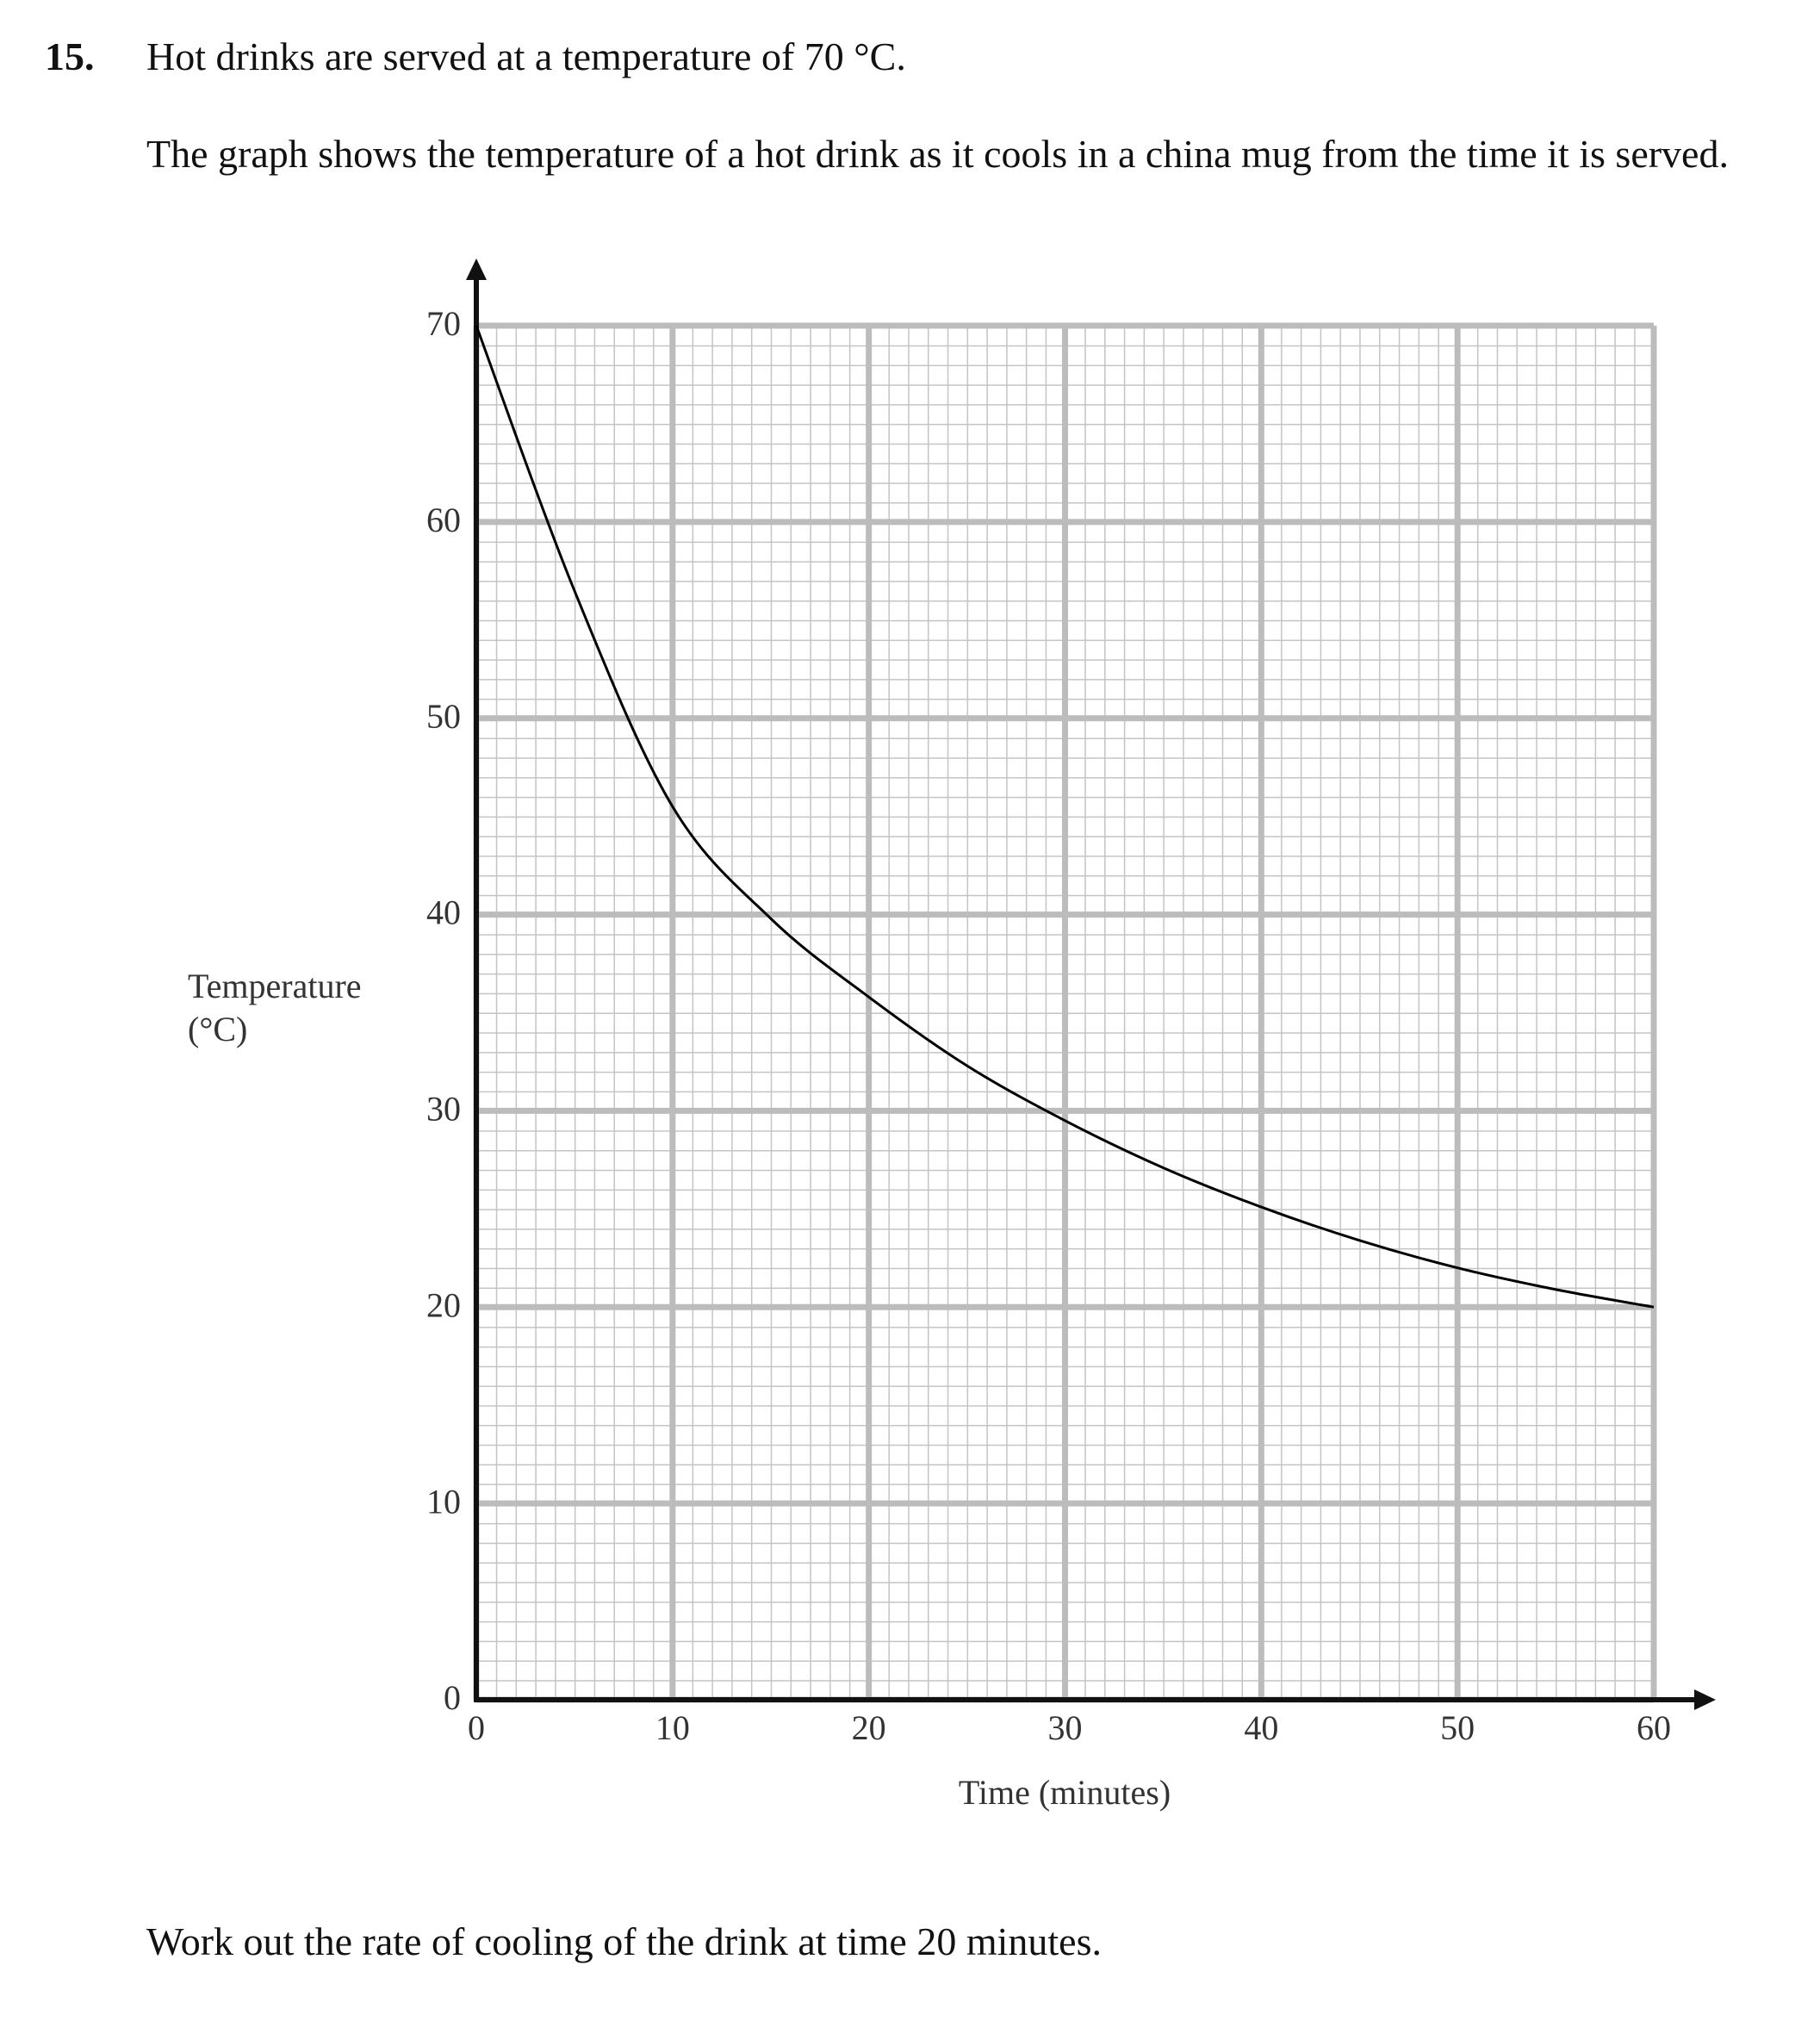 This screenshot has width=1820, height=2034. Describe the element at coordinates (1654, 1727) in the screenshot. I see `x-tick-label: 60` at that location.